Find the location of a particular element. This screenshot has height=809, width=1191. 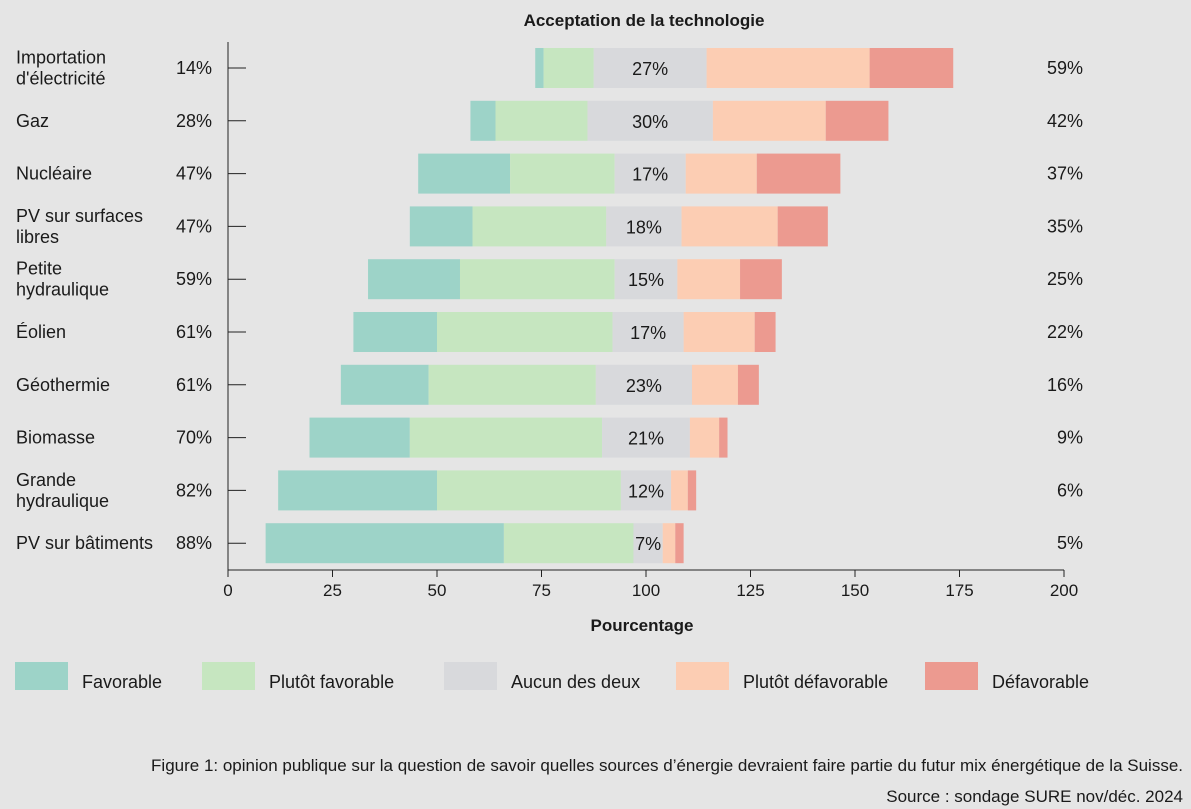

category-label: Gaz is located at coordinates (32, 121).